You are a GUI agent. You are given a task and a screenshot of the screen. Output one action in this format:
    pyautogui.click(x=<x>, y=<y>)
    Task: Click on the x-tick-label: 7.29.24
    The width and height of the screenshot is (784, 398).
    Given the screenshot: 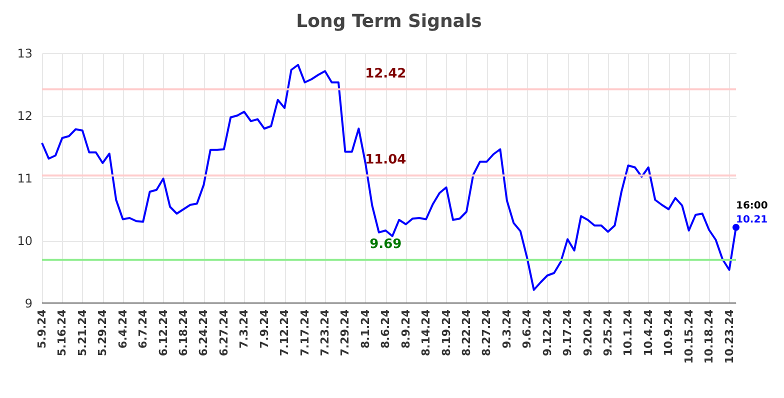 What is the action you would take?
    pyautogui.click(x=345, y=332)
    